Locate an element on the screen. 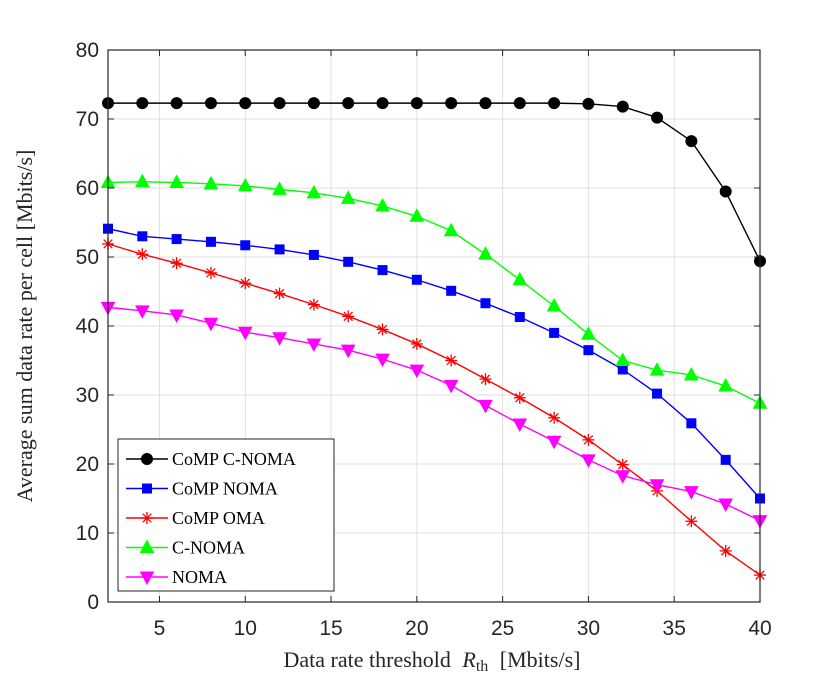 The image size is (830, 676). legend-box is located at coordinates (226, 515).